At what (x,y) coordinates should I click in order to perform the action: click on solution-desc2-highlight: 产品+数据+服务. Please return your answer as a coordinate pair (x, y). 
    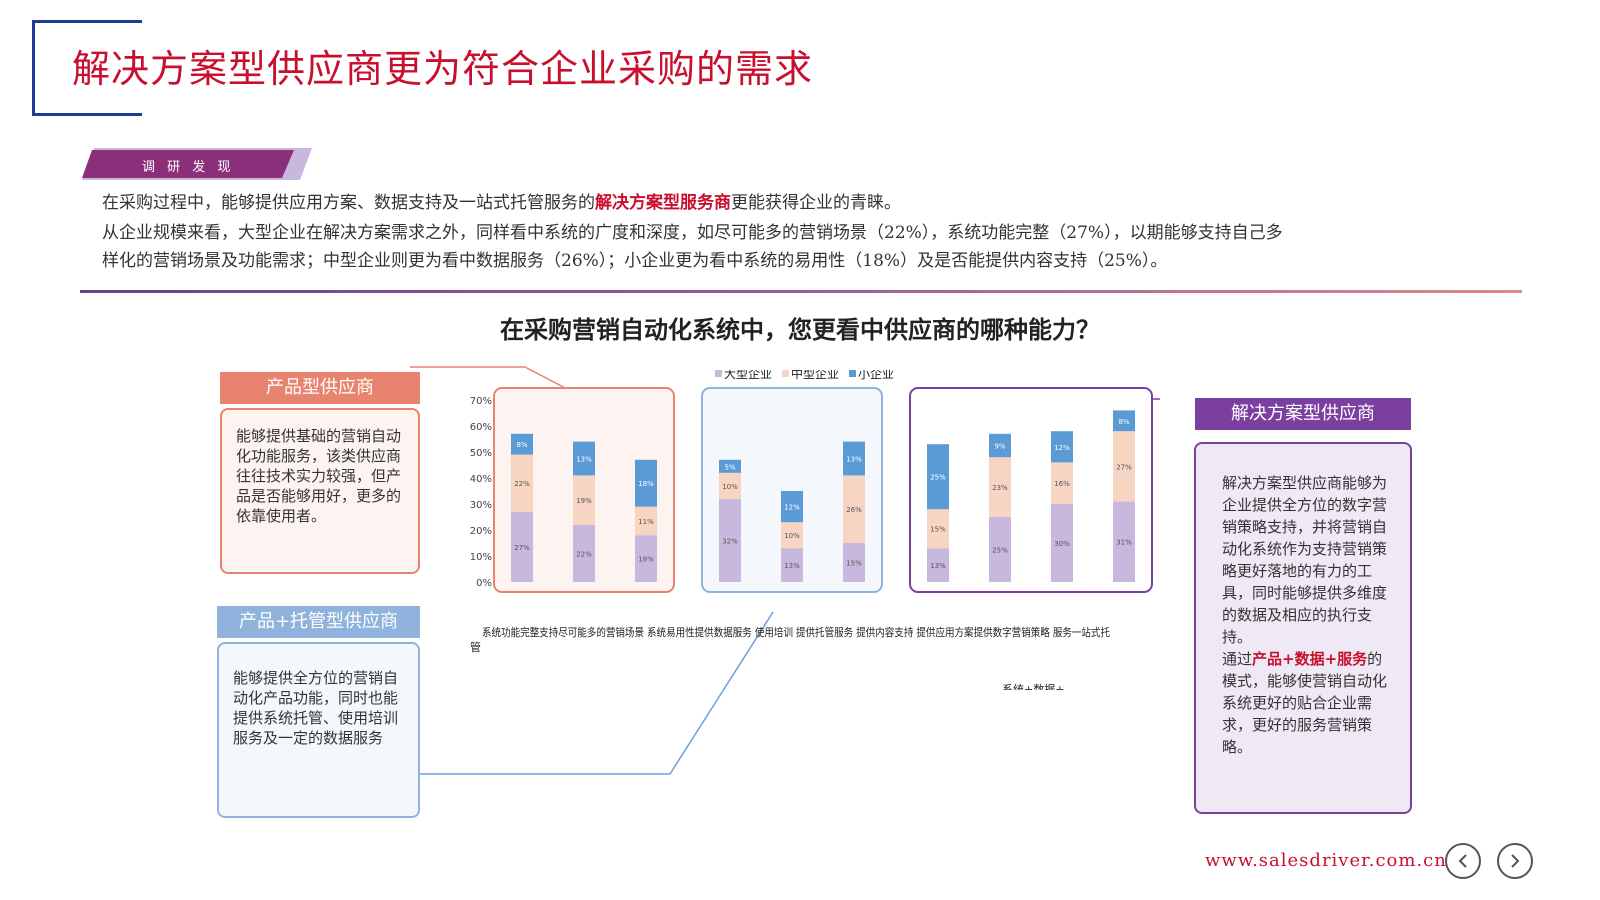
    Looking at the image, I should click on (1310, 659).